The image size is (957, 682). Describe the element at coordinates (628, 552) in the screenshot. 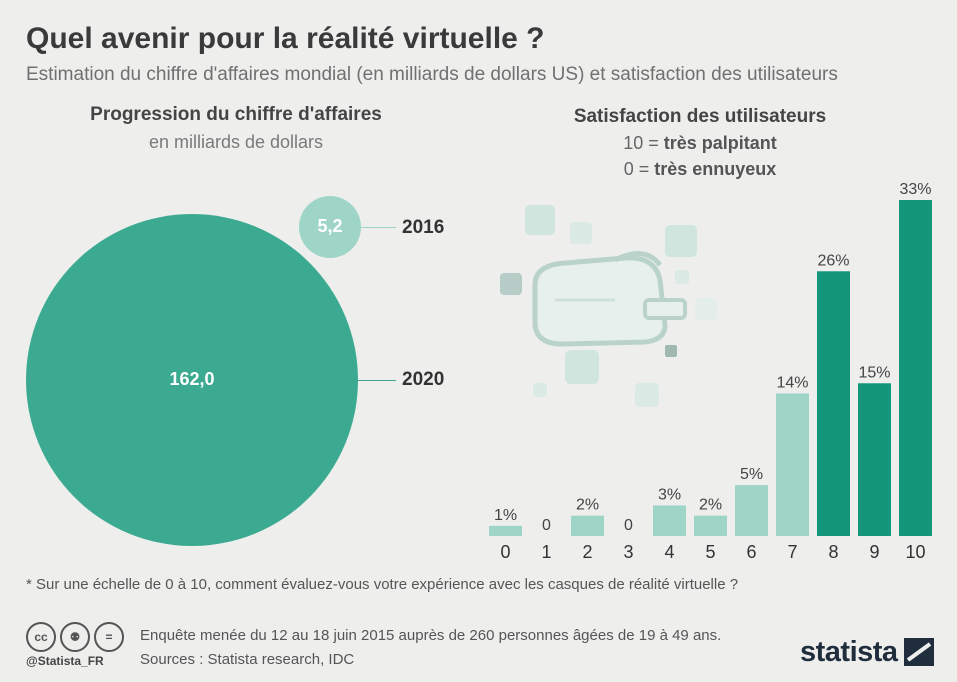

I see `x-tick-label-3: 3` at that location.